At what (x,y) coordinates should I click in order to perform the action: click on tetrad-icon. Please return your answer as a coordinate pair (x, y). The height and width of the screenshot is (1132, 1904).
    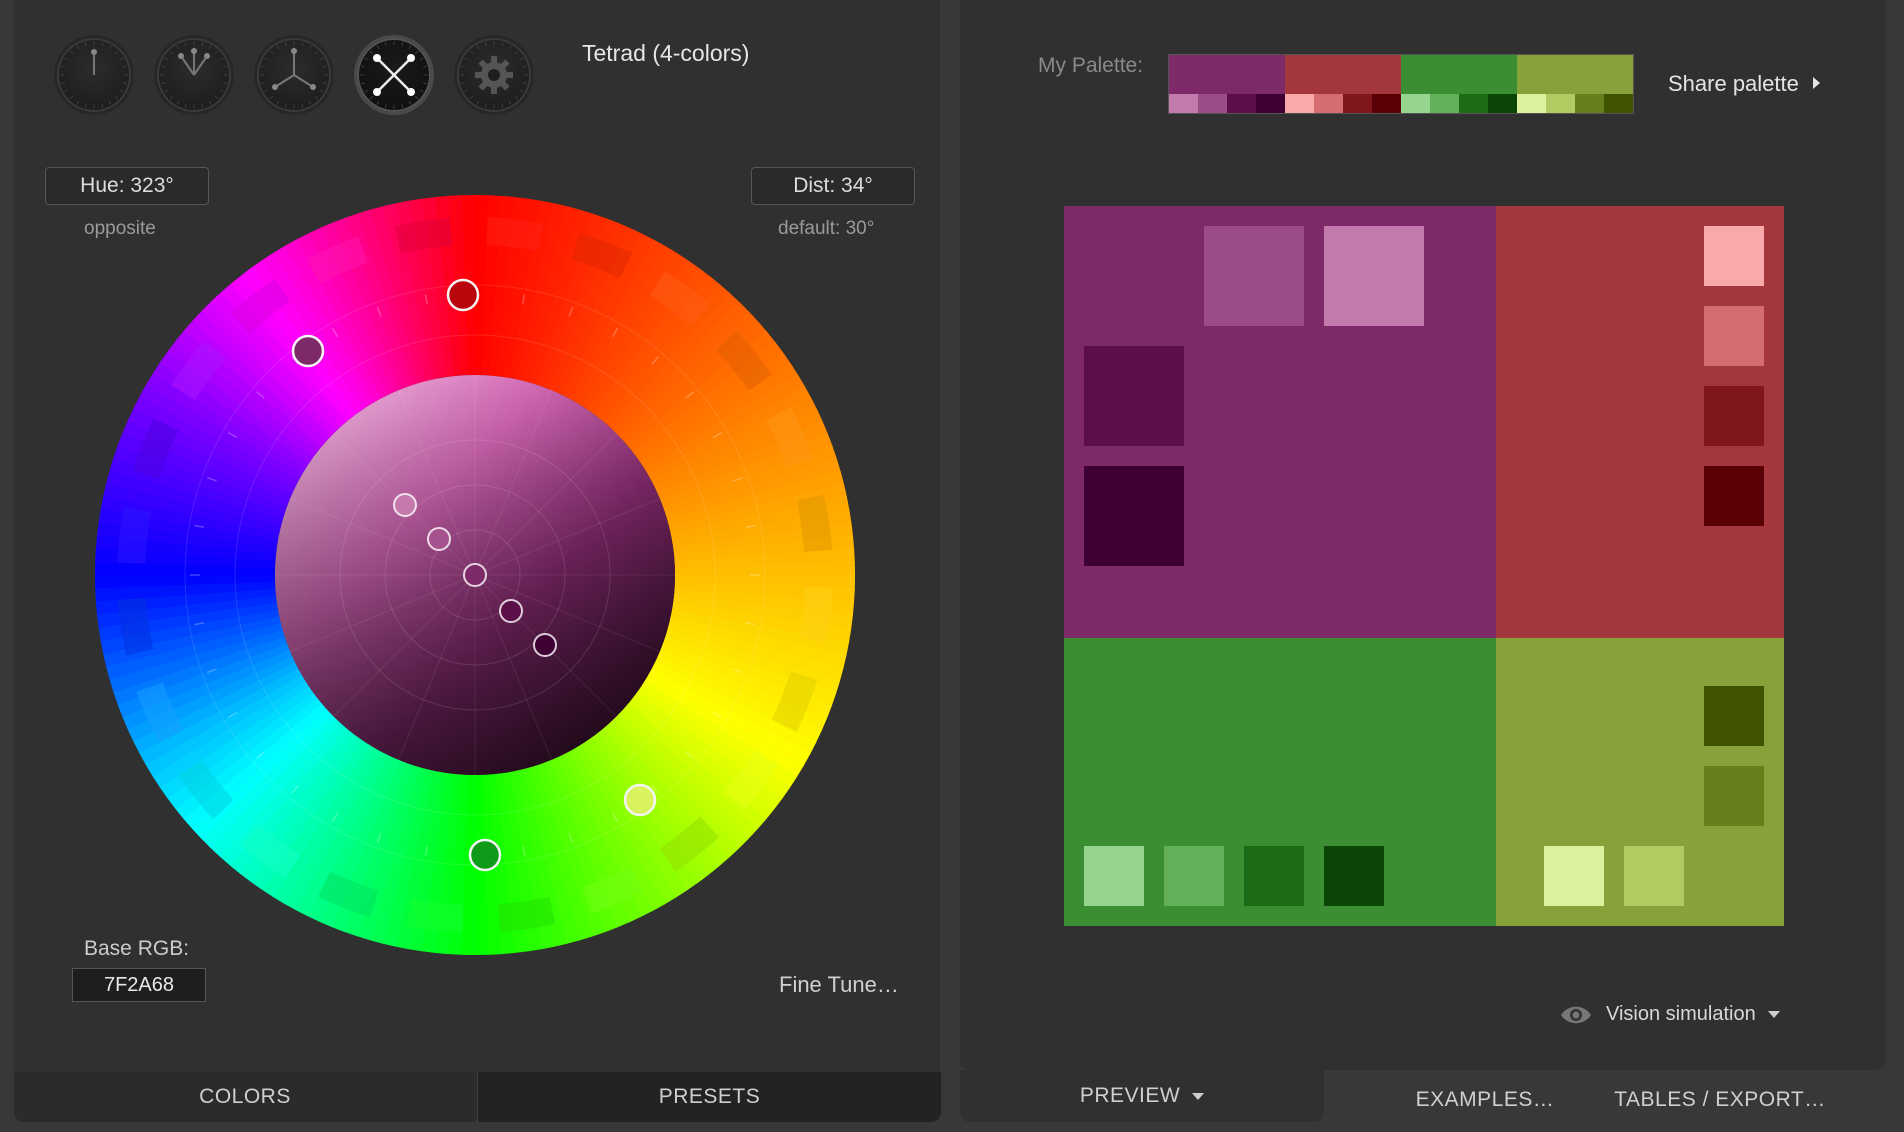
    Looking at the image, I should click on (394, 75).